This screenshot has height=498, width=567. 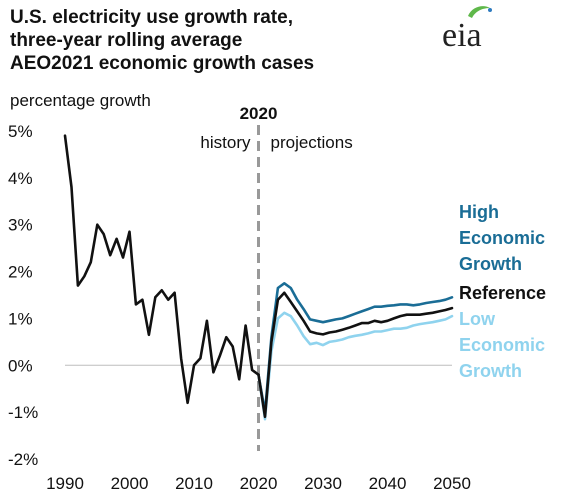 What do you see at coordinates (20, 318) in the screenshot?
I see `y-tick-label: 1%` at bounding box center [20, 318].